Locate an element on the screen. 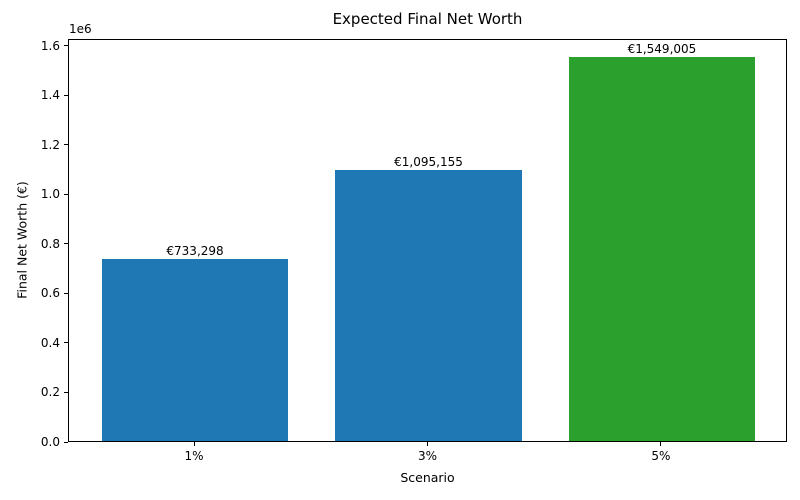 The height and width of the screenshot is (500, 800). chart-title: Expected Final Net Worth is located at coordinates (427, 19).